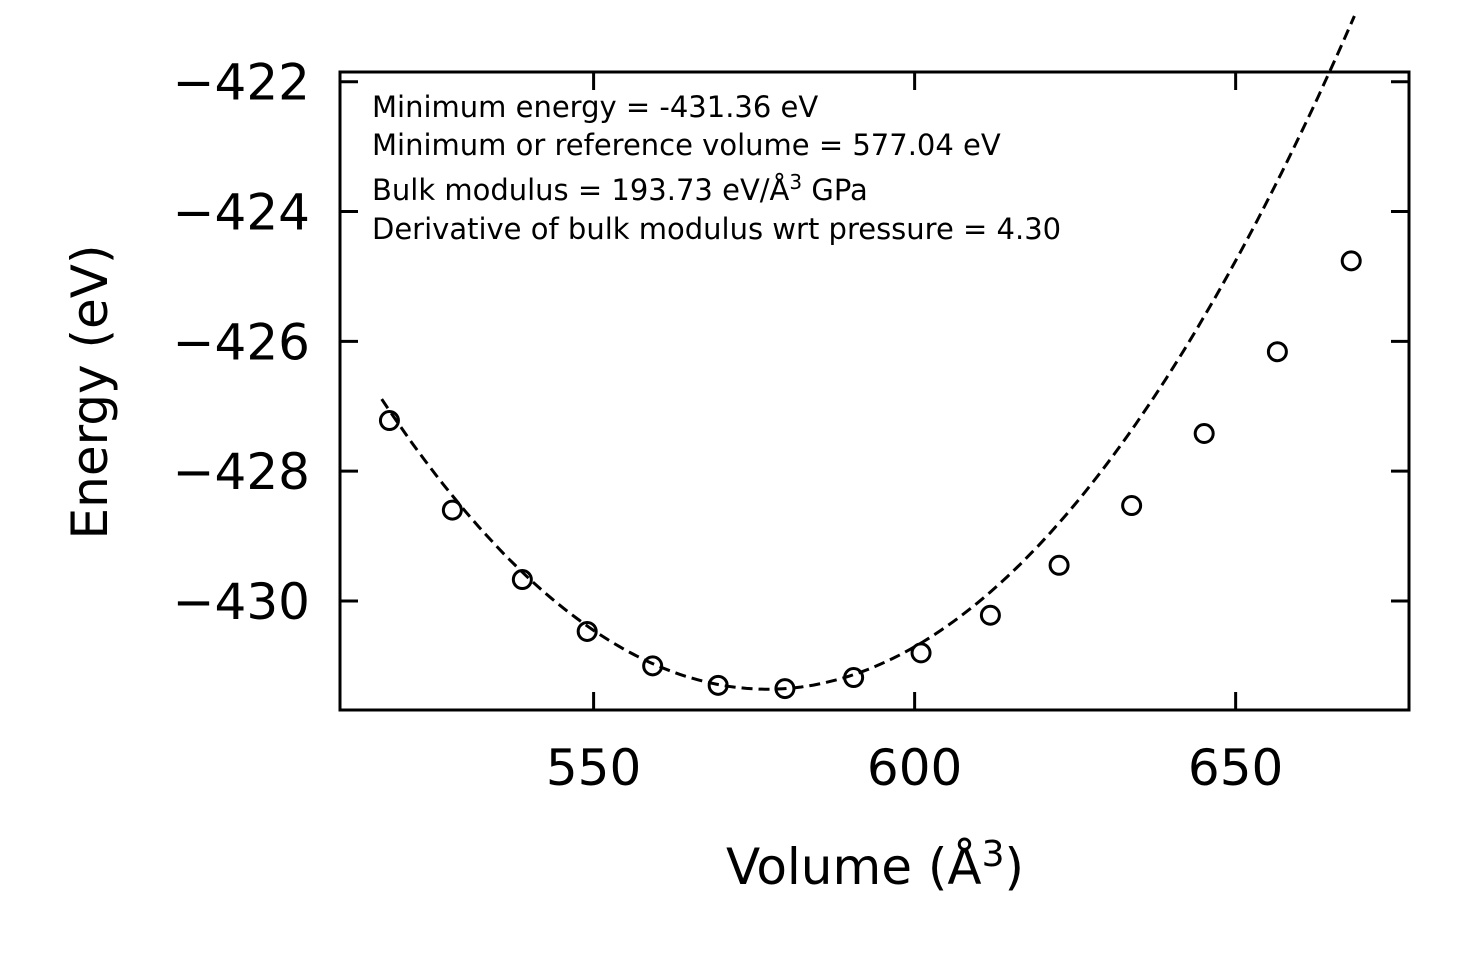 This screenshot has height=955, width=1469. What do you see at coordinates (835, 190) in the screenshot?
I see `annotation-bulk-modulus-unit: GPa` at bounding box center [835, 190].